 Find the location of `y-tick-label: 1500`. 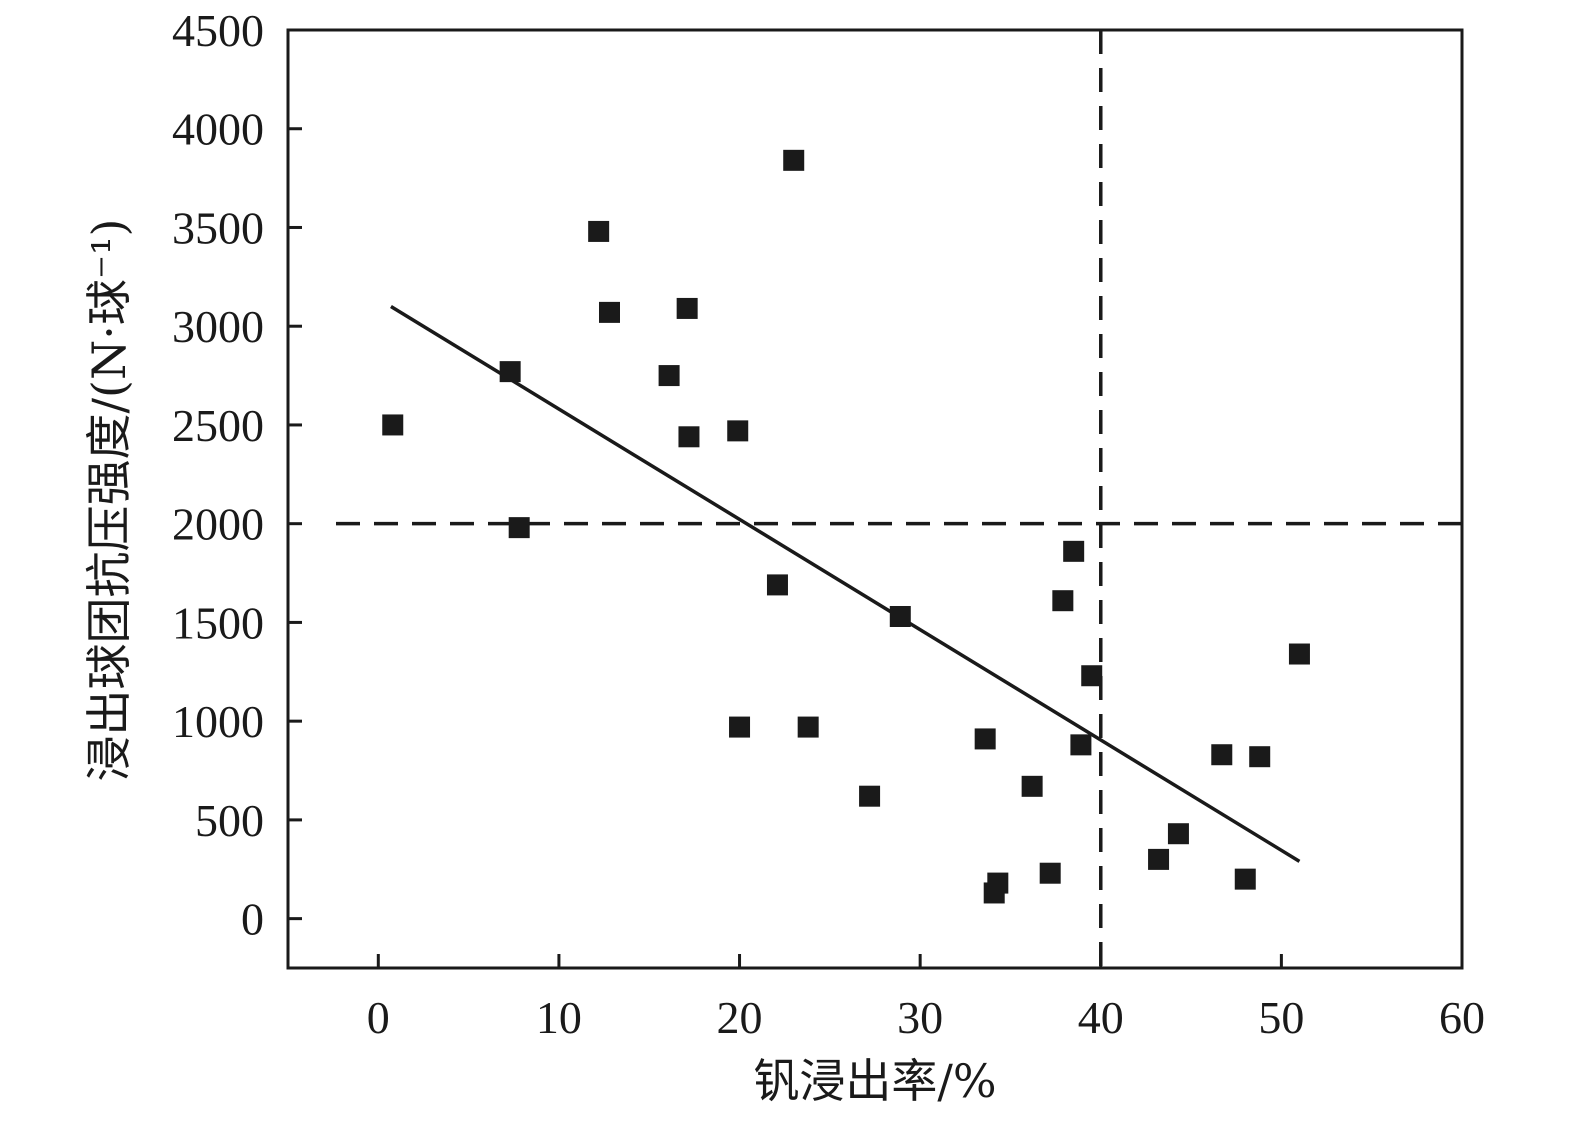

y-tick-label: 1500 is located at coordinates (218, 622).